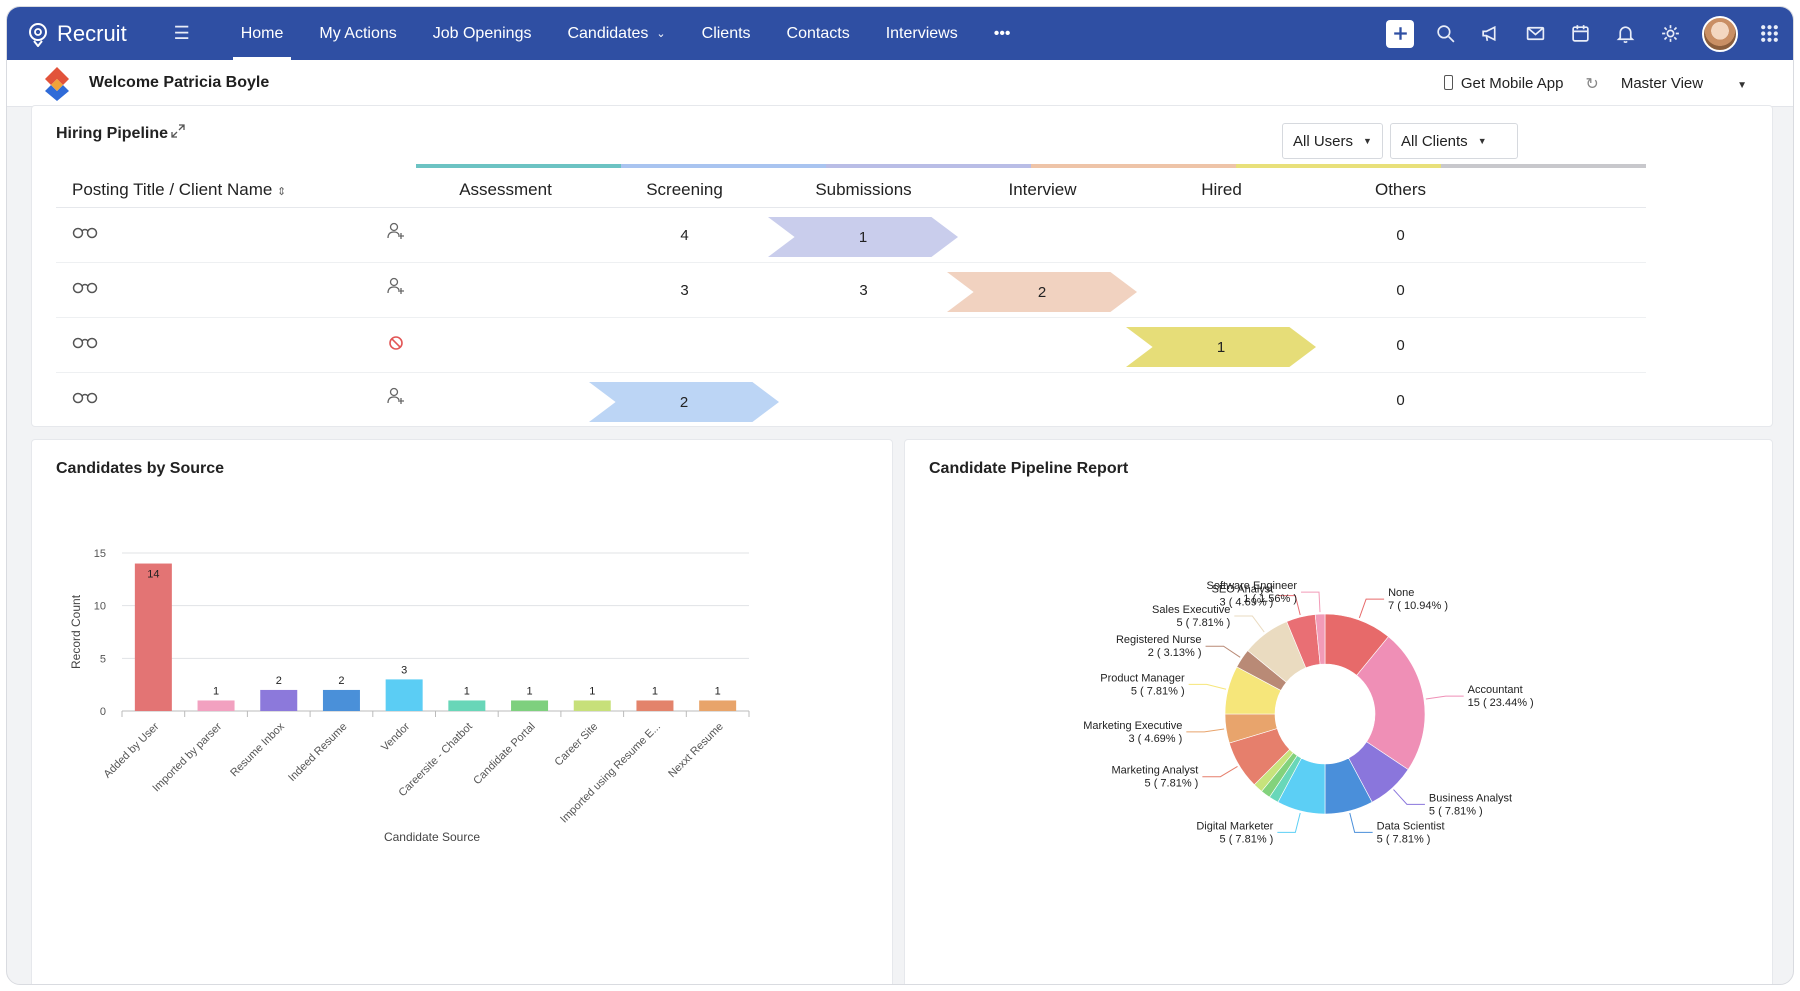 This screenshot has height=991, width=1800. I want to click on bar-resume-inbox, so click(279, 700).